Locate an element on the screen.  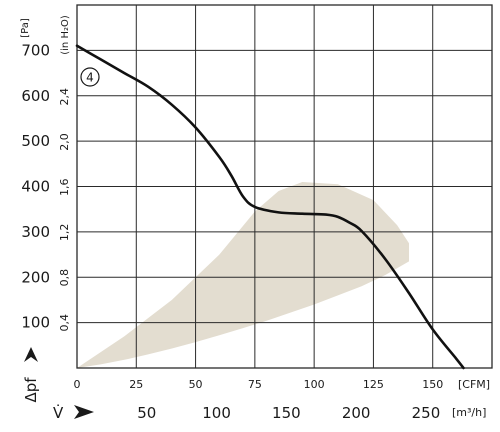
x-tick-m3h: 50 is located at coordinates (146, 413).